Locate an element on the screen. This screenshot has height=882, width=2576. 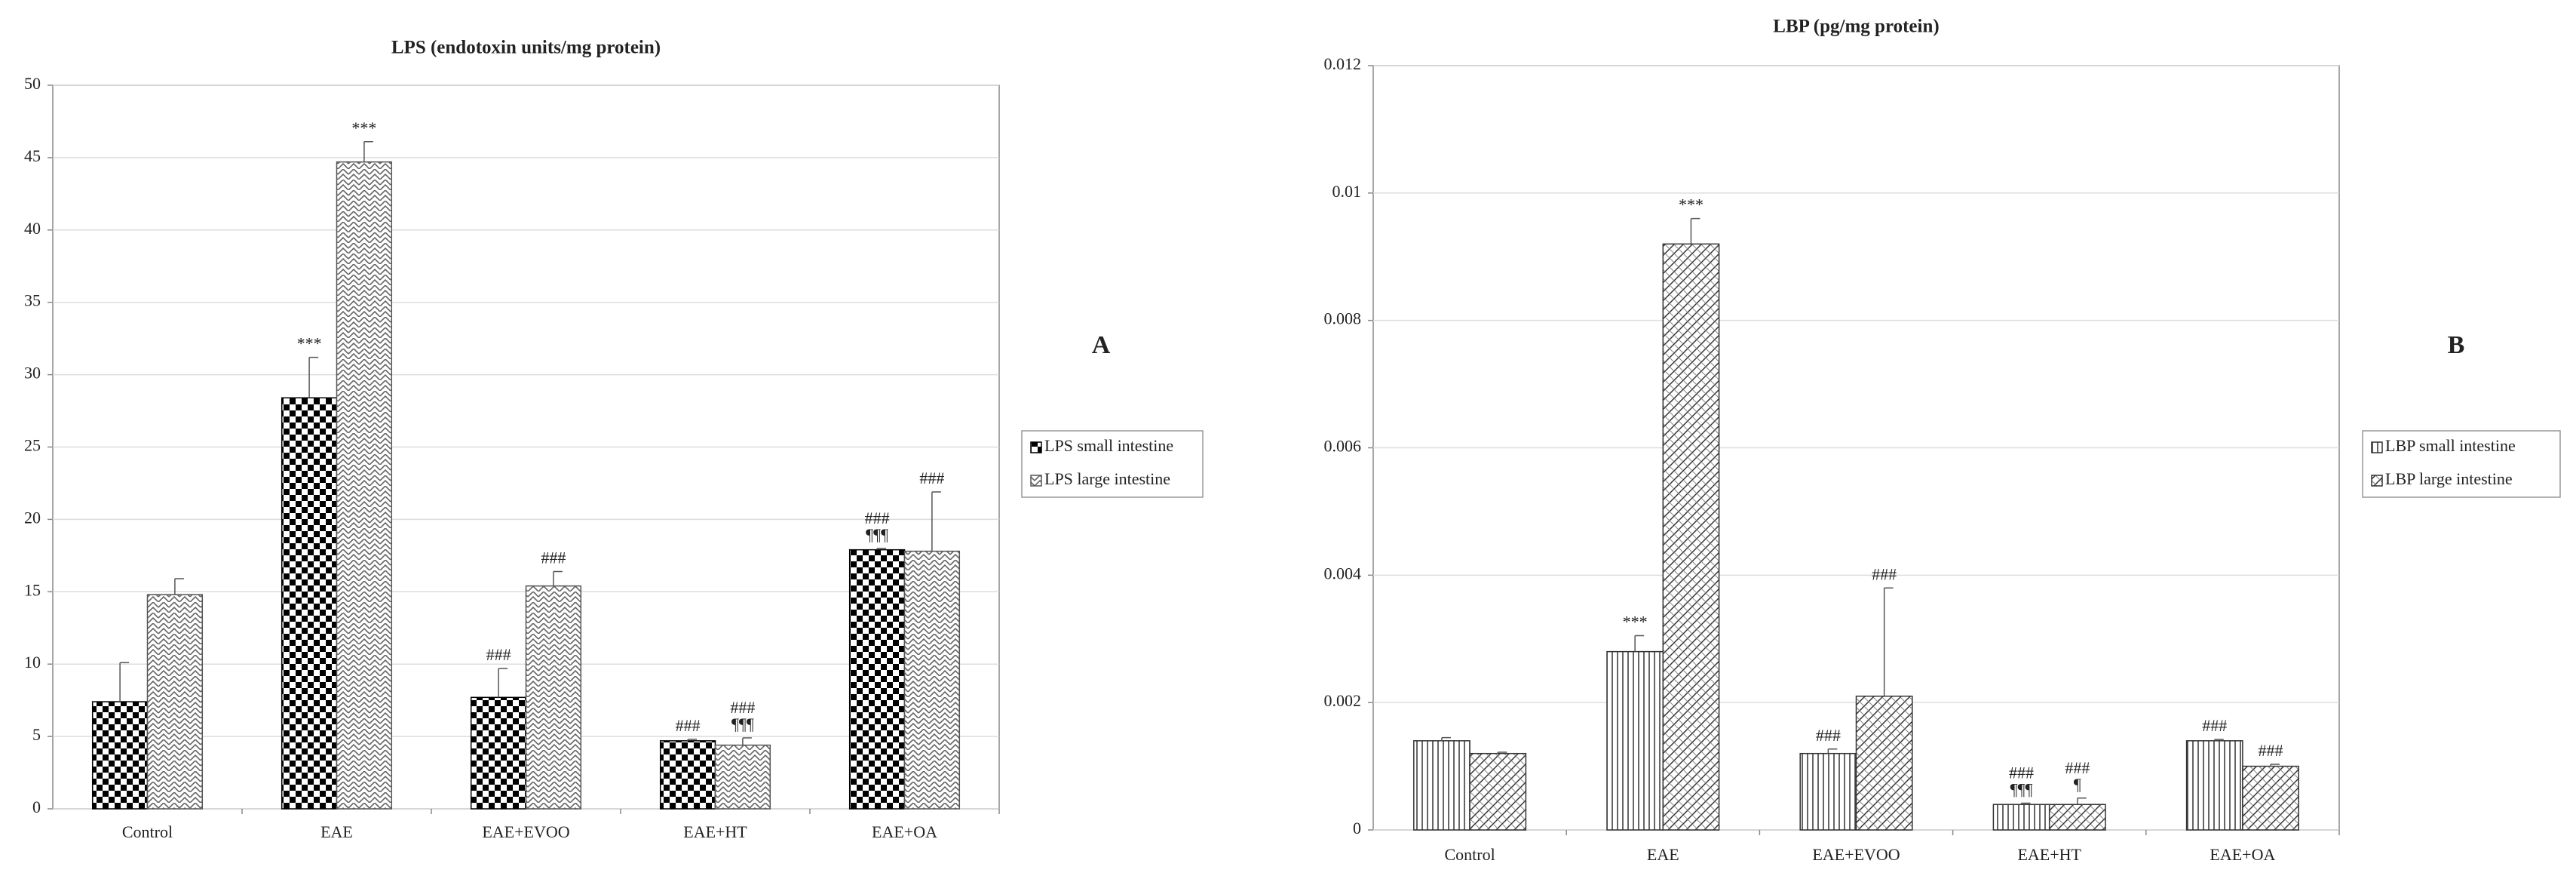
y-tick-label: 0.006 is located at coordinates (1343, 446).